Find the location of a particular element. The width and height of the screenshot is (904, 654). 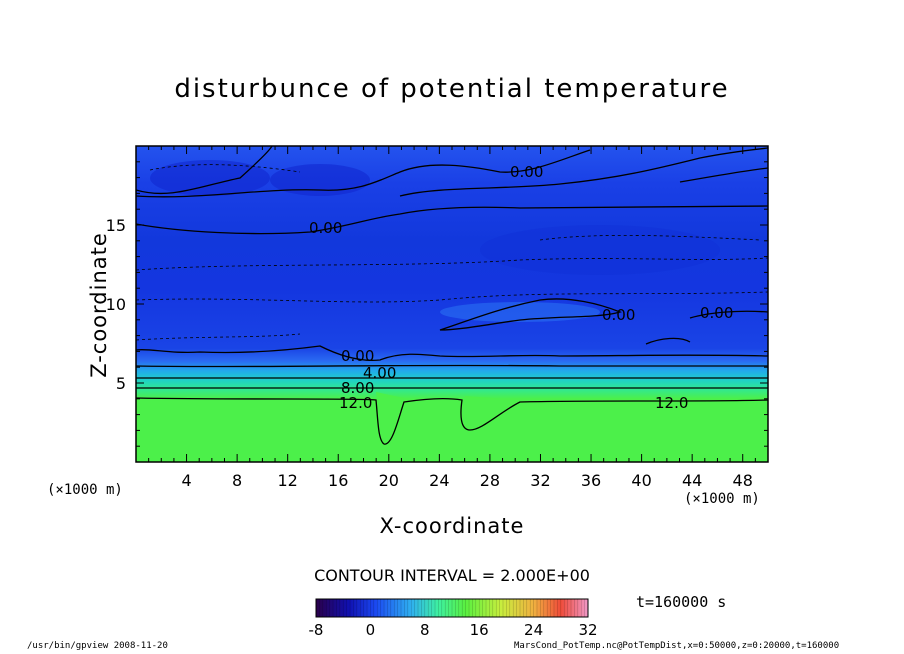

x-tick-label: 28 is located at coordinates (490, 480).